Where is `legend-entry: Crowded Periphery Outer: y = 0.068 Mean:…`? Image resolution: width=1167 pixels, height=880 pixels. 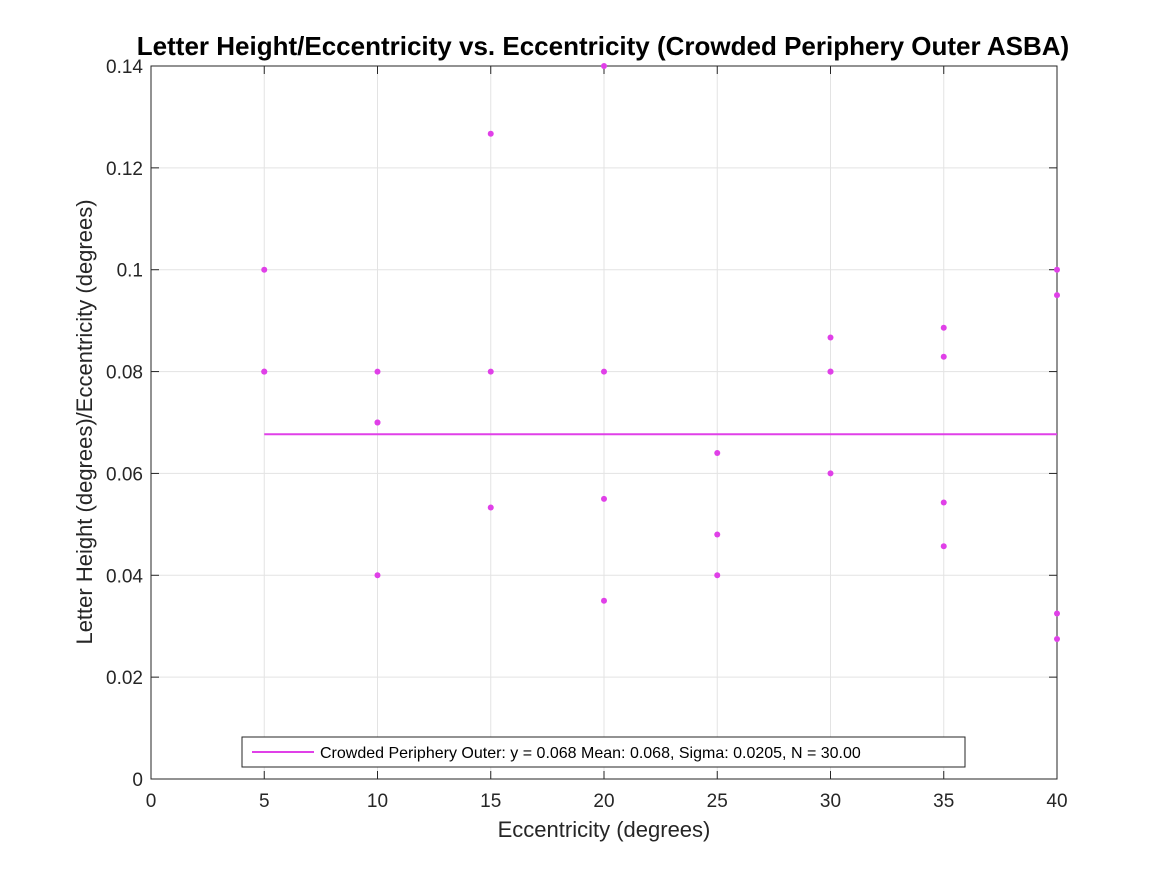 legend-entry: Crowded Periphery Outer: y = 0.068 Mean:… is located at coordinates (590, 753).